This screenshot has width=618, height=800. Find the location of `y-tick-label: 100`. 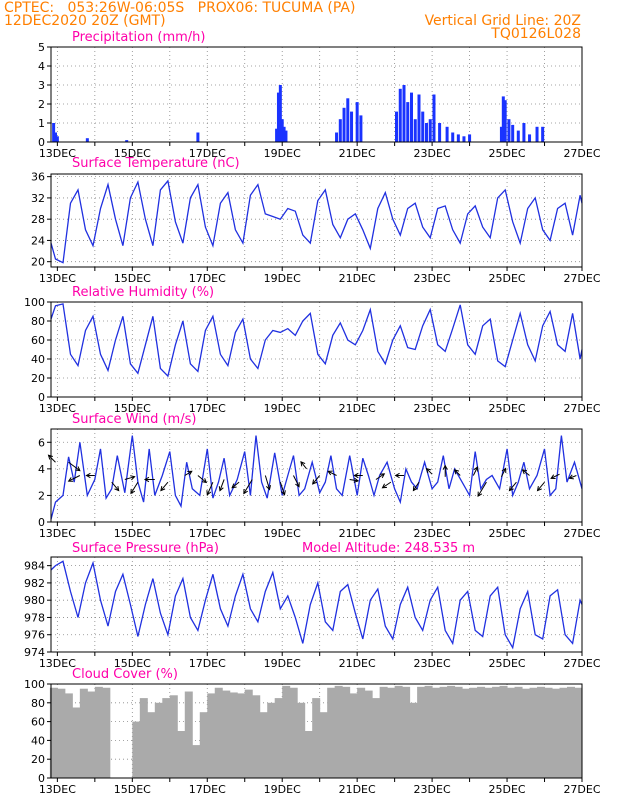

y-tick-label: 100 is located at coordinates (34, 684).